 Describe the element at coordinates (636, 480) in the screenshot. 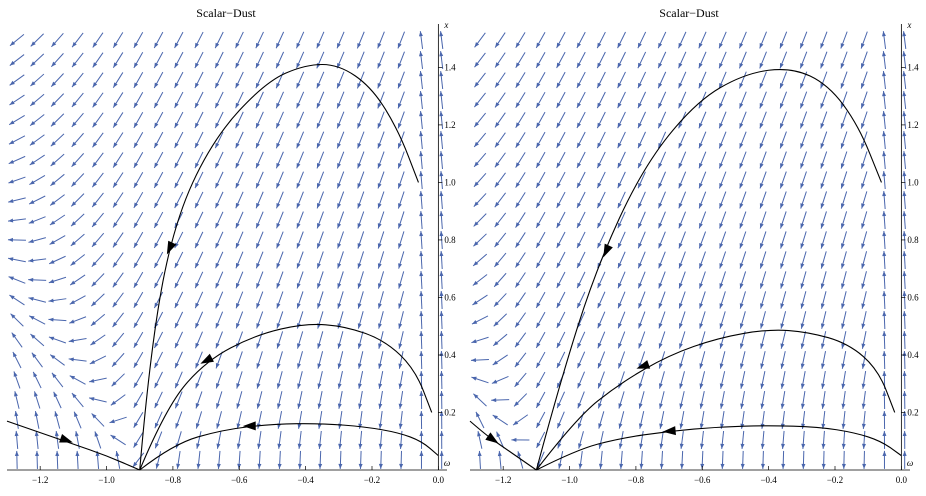

I see `x-tick-label: −0.8` at that location.